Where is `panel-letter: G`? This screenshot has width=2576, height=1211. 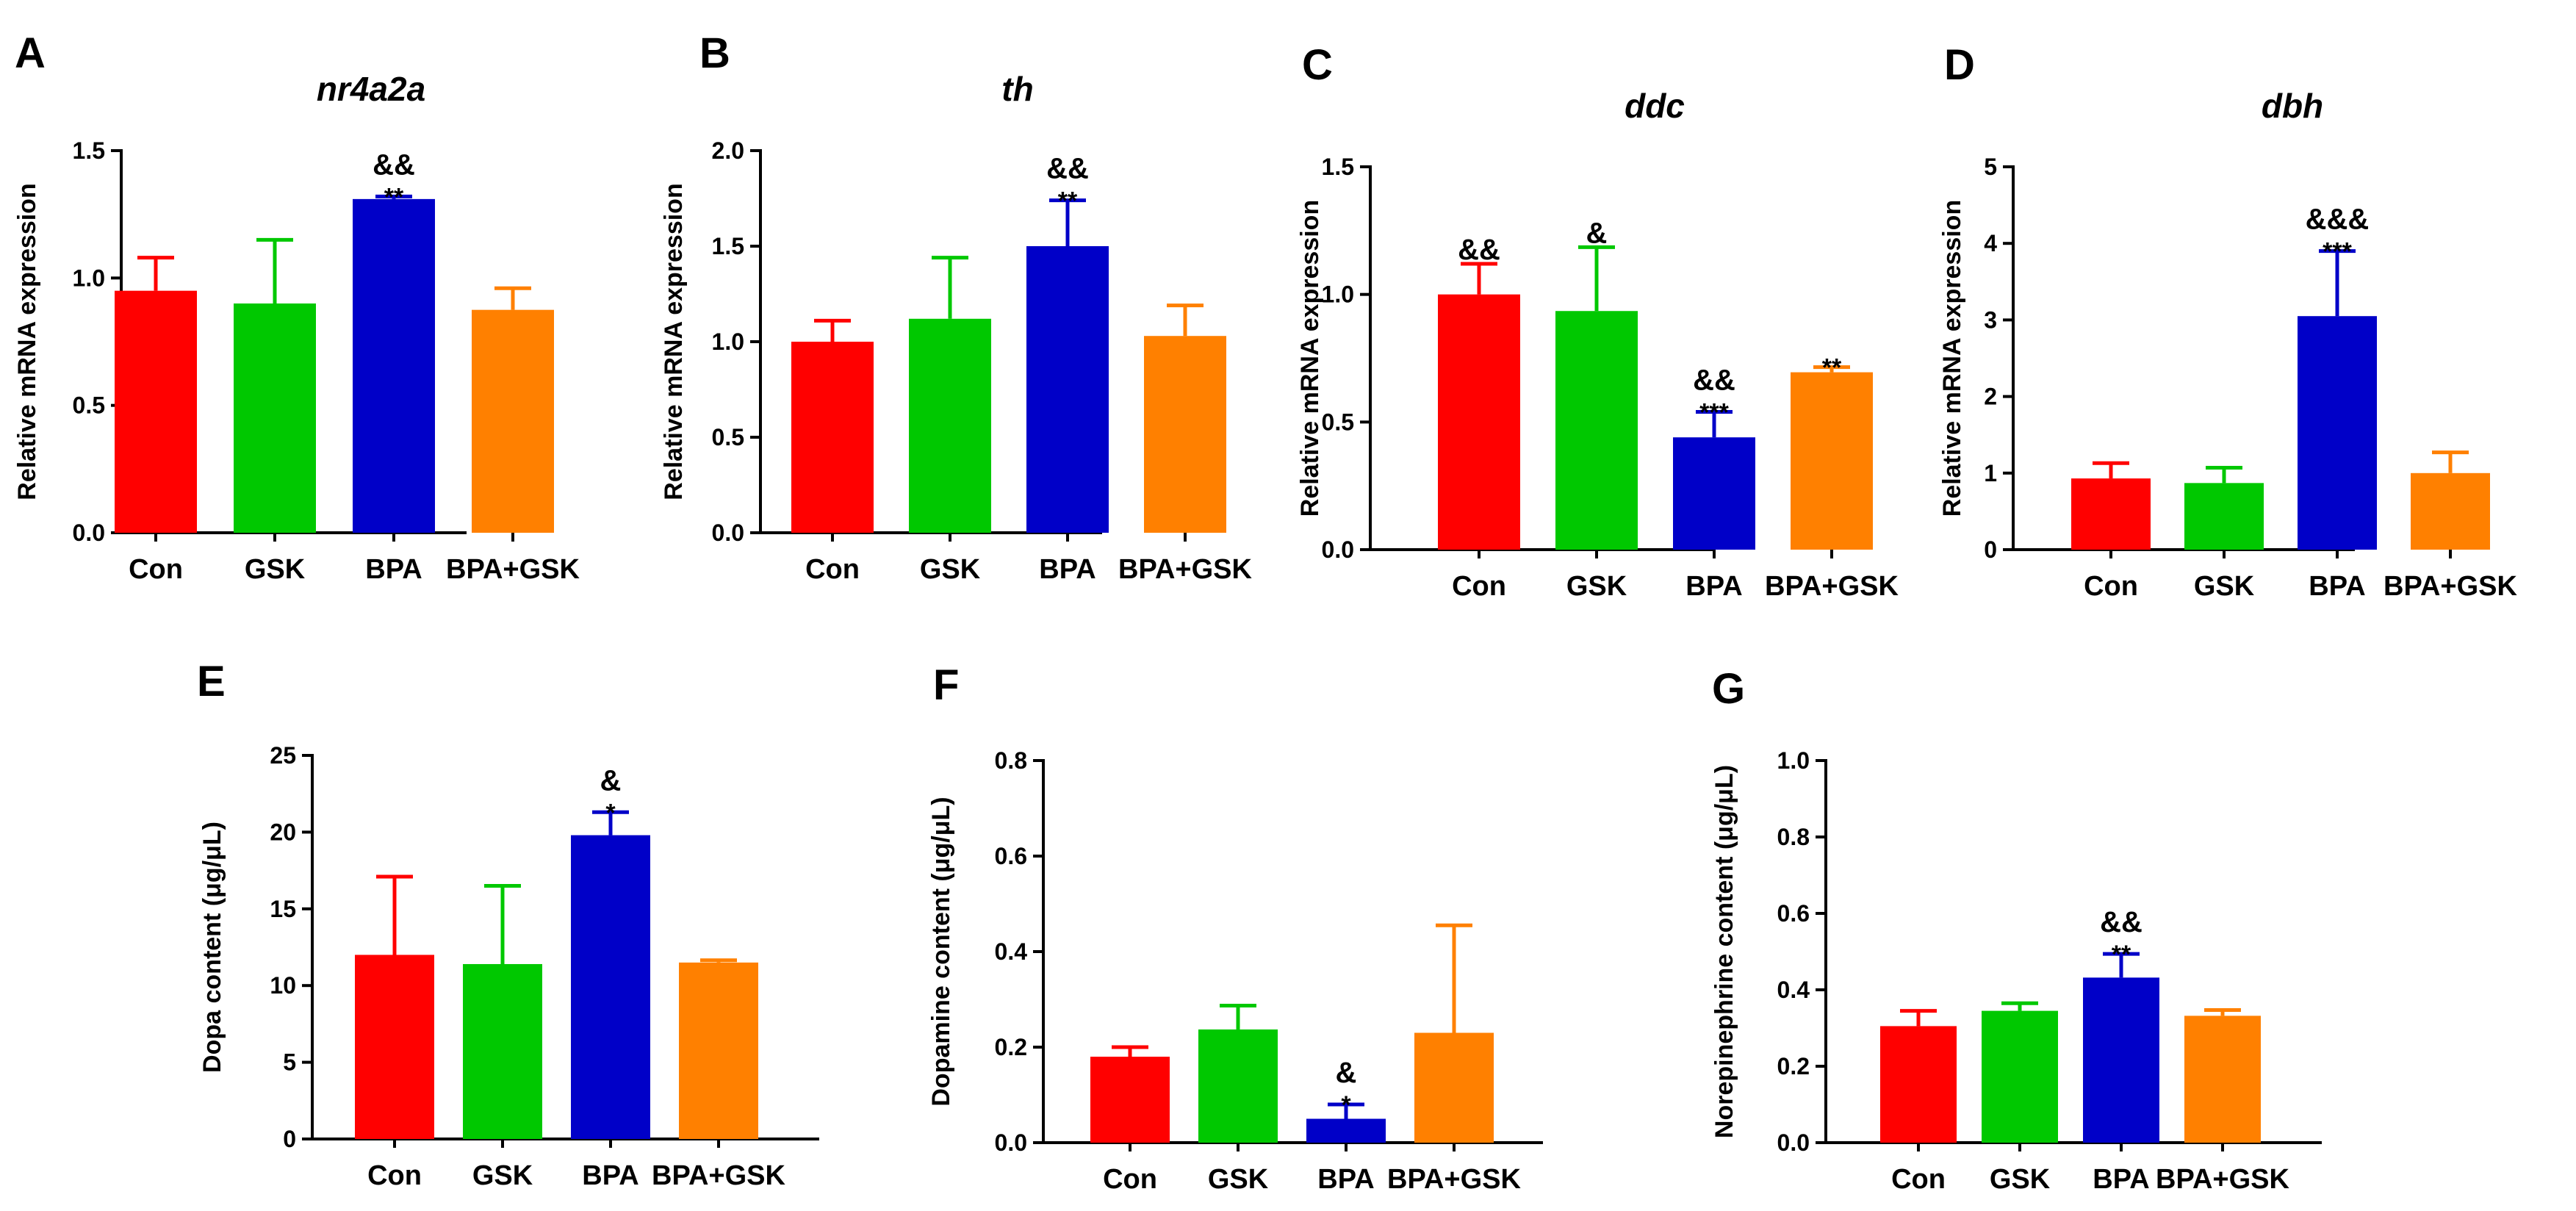
panel-letter: G is located at coordinates (1728, 689).